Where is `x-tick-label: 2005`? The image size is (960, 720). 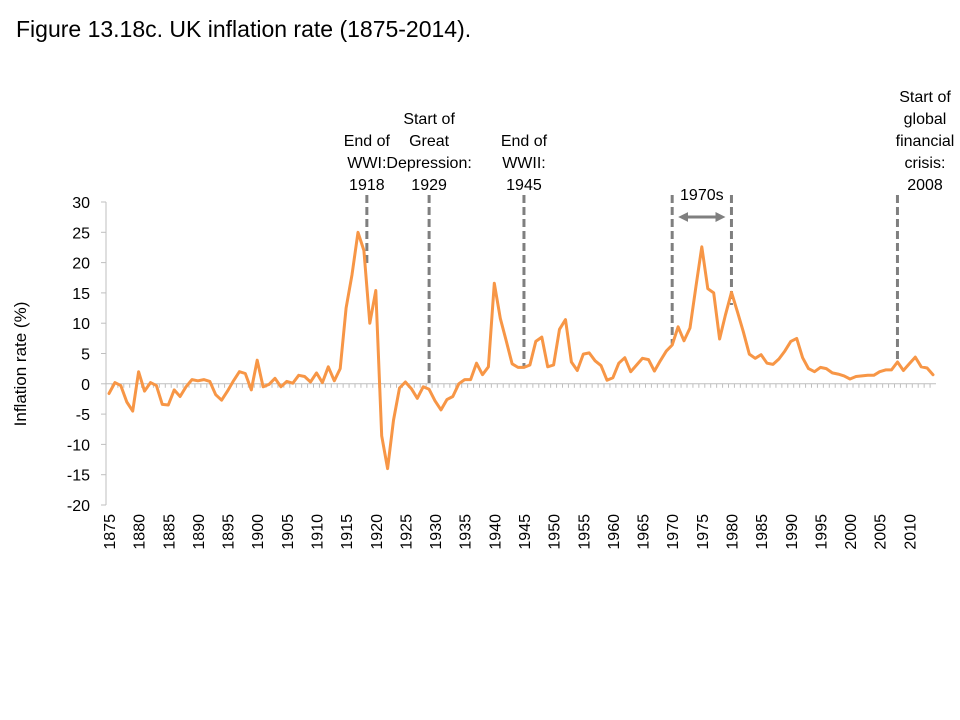
x-tick-label: 2005 is located at coordinates (881, 532).